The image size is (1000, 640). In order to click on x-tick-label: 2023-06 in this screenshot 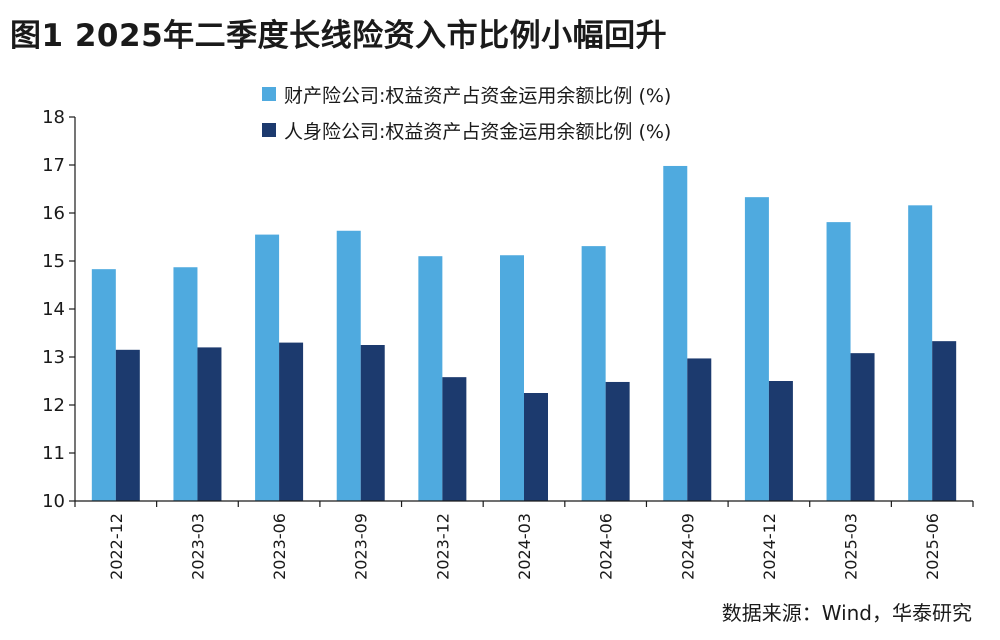, I will do `click(279, 546)`.